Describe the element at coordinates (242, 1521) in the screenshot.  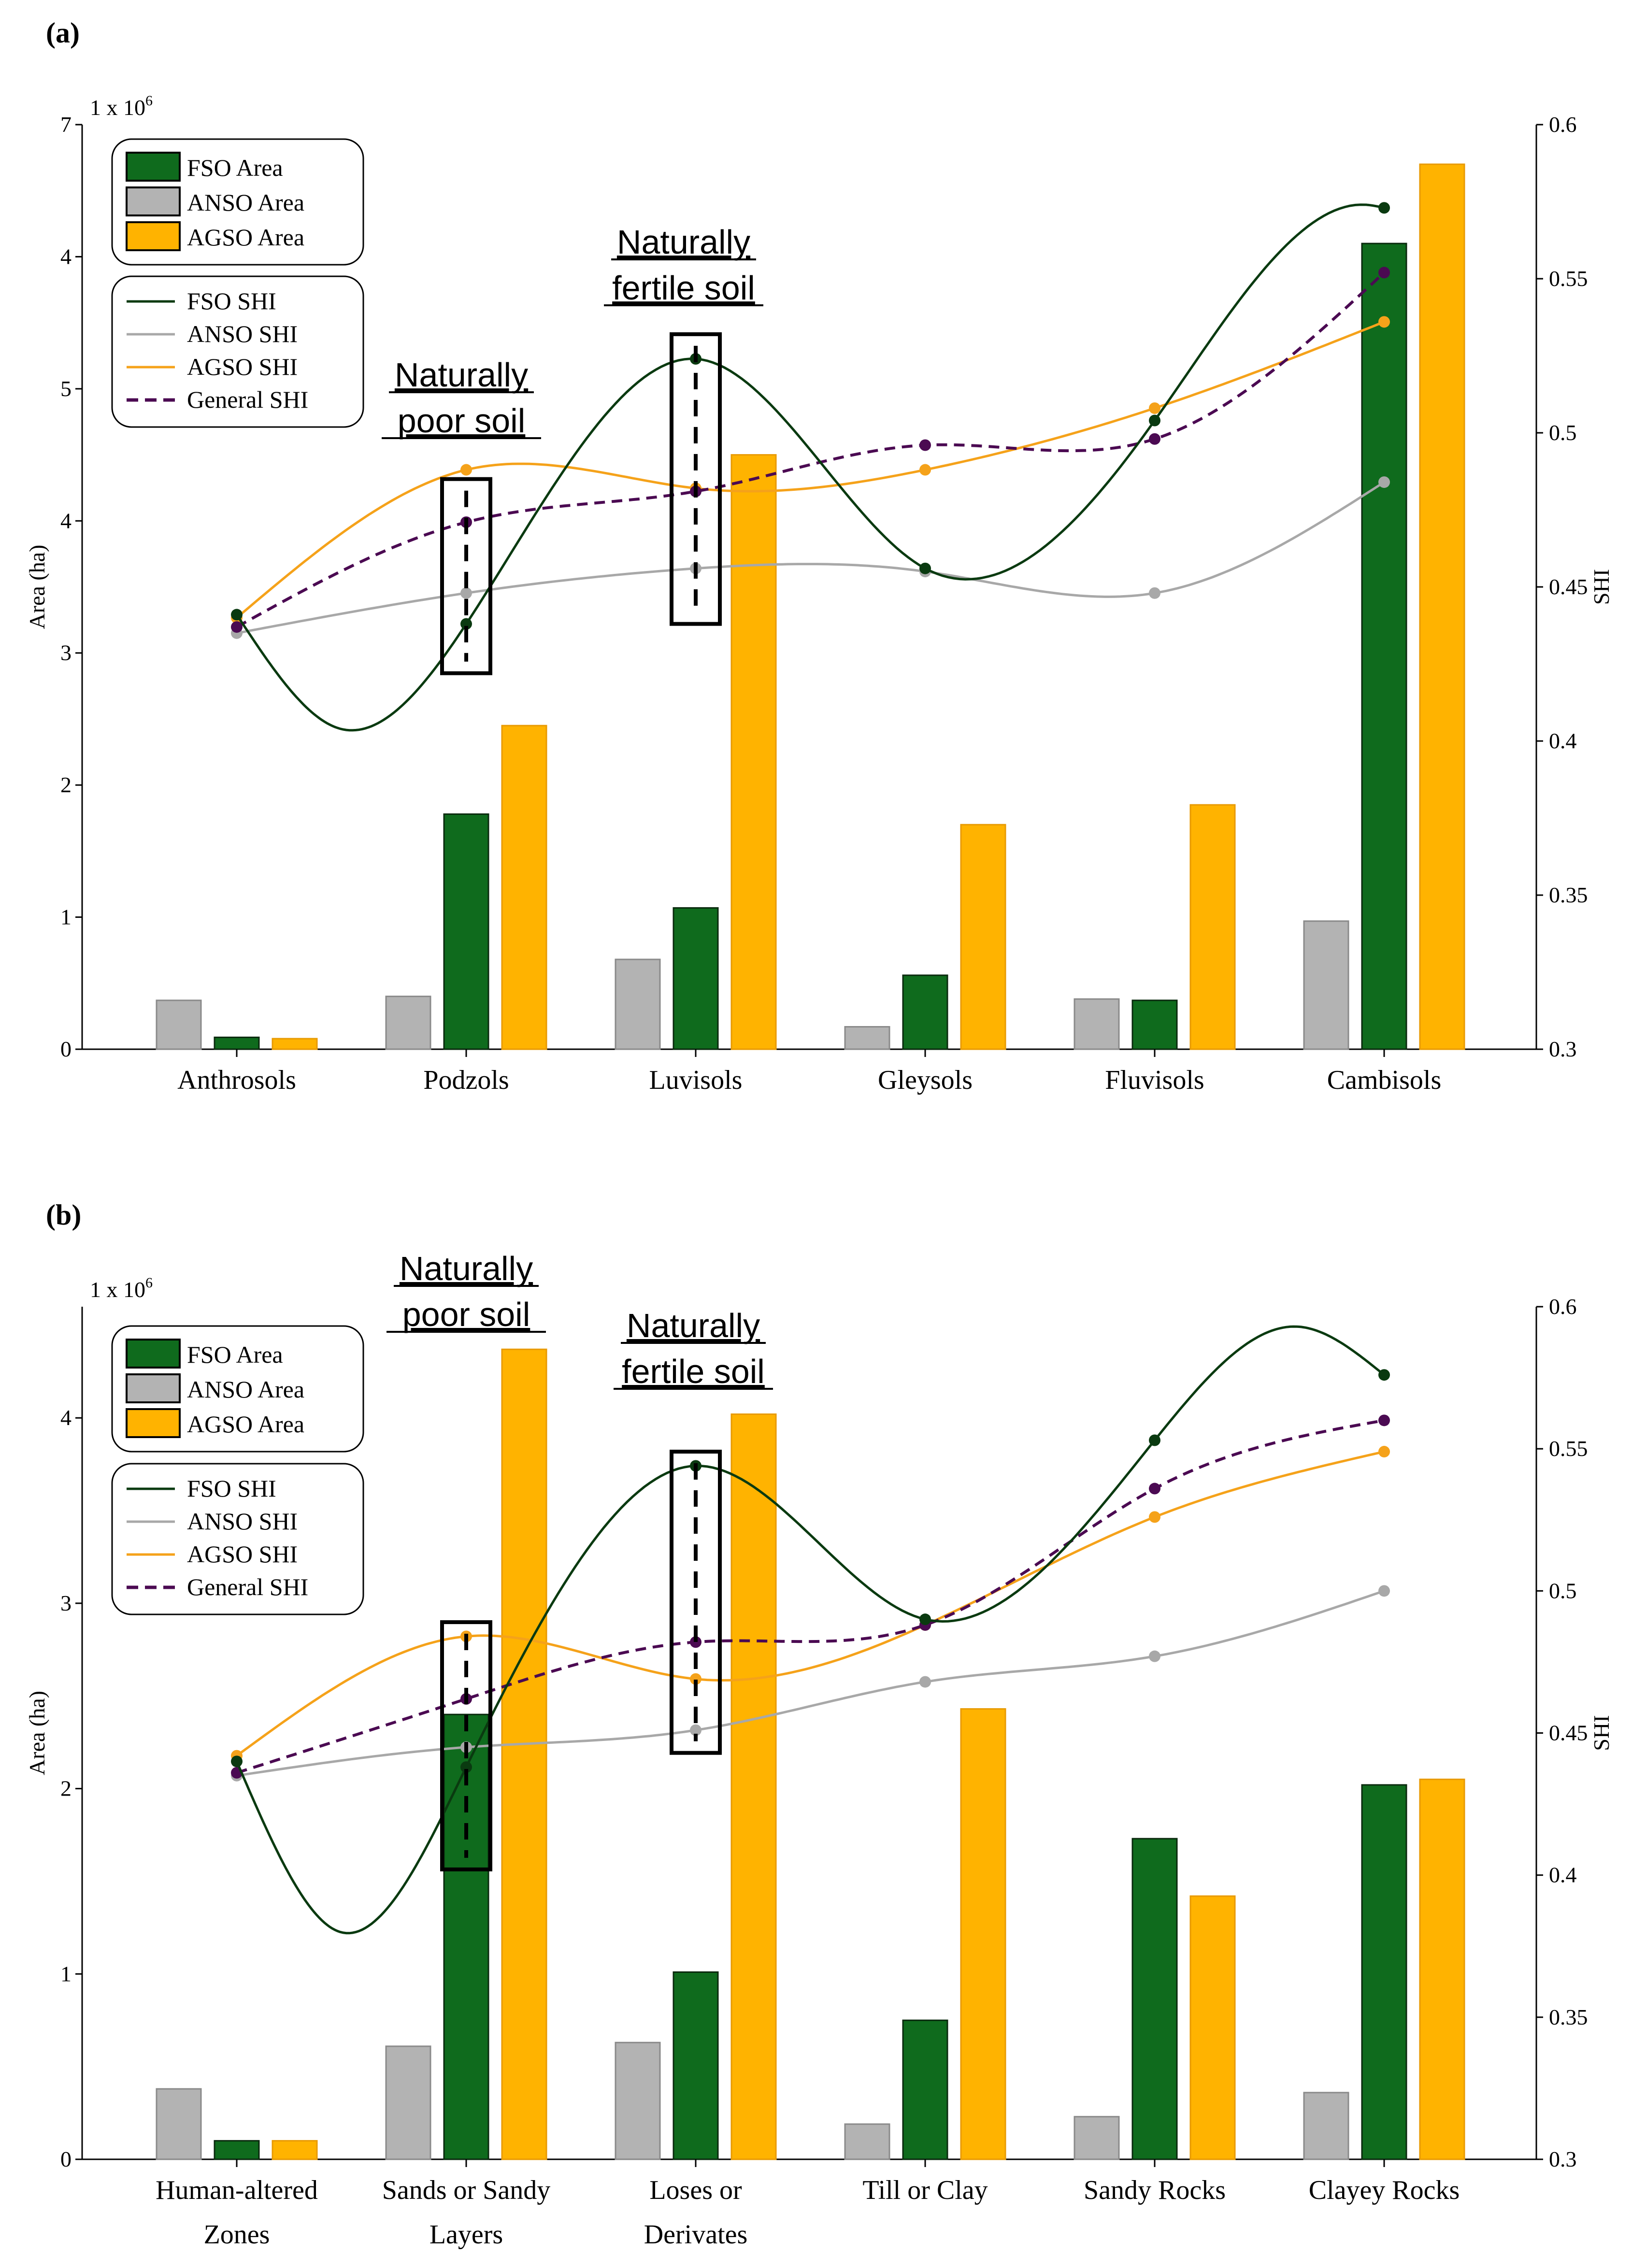
I see `anso-shi-legend-label: ANSO SHI` at that location.